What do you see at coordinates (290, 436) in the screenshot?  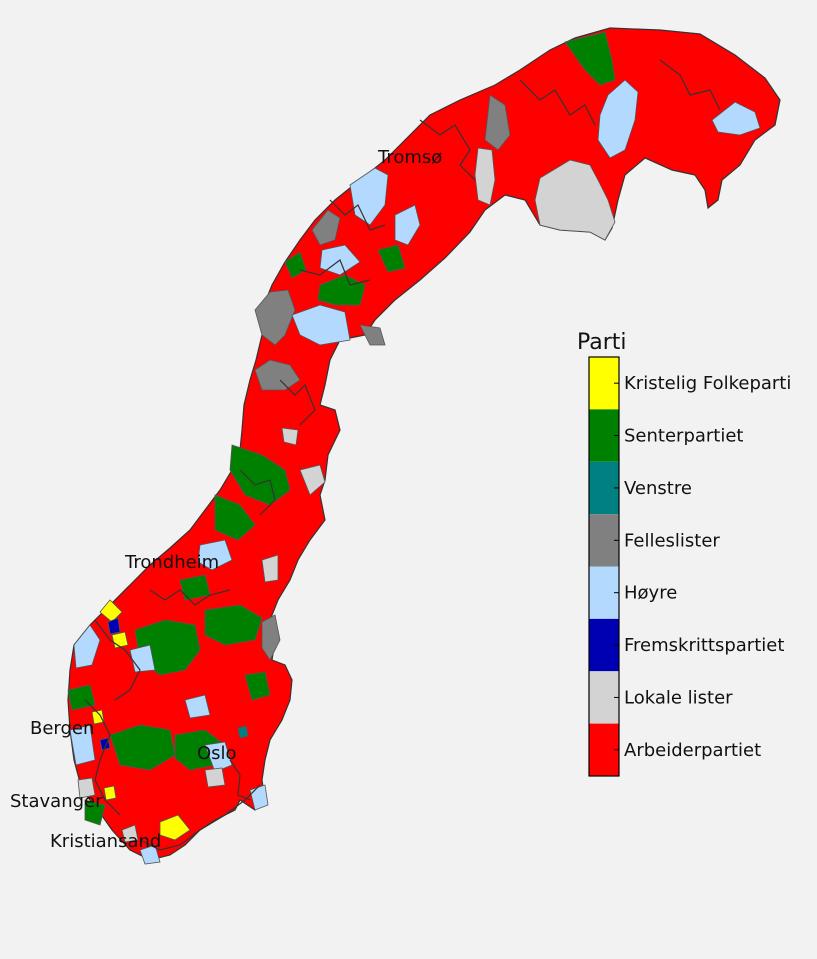 I see `region-lokale-trondelag2` at bounding box center [290, 436].